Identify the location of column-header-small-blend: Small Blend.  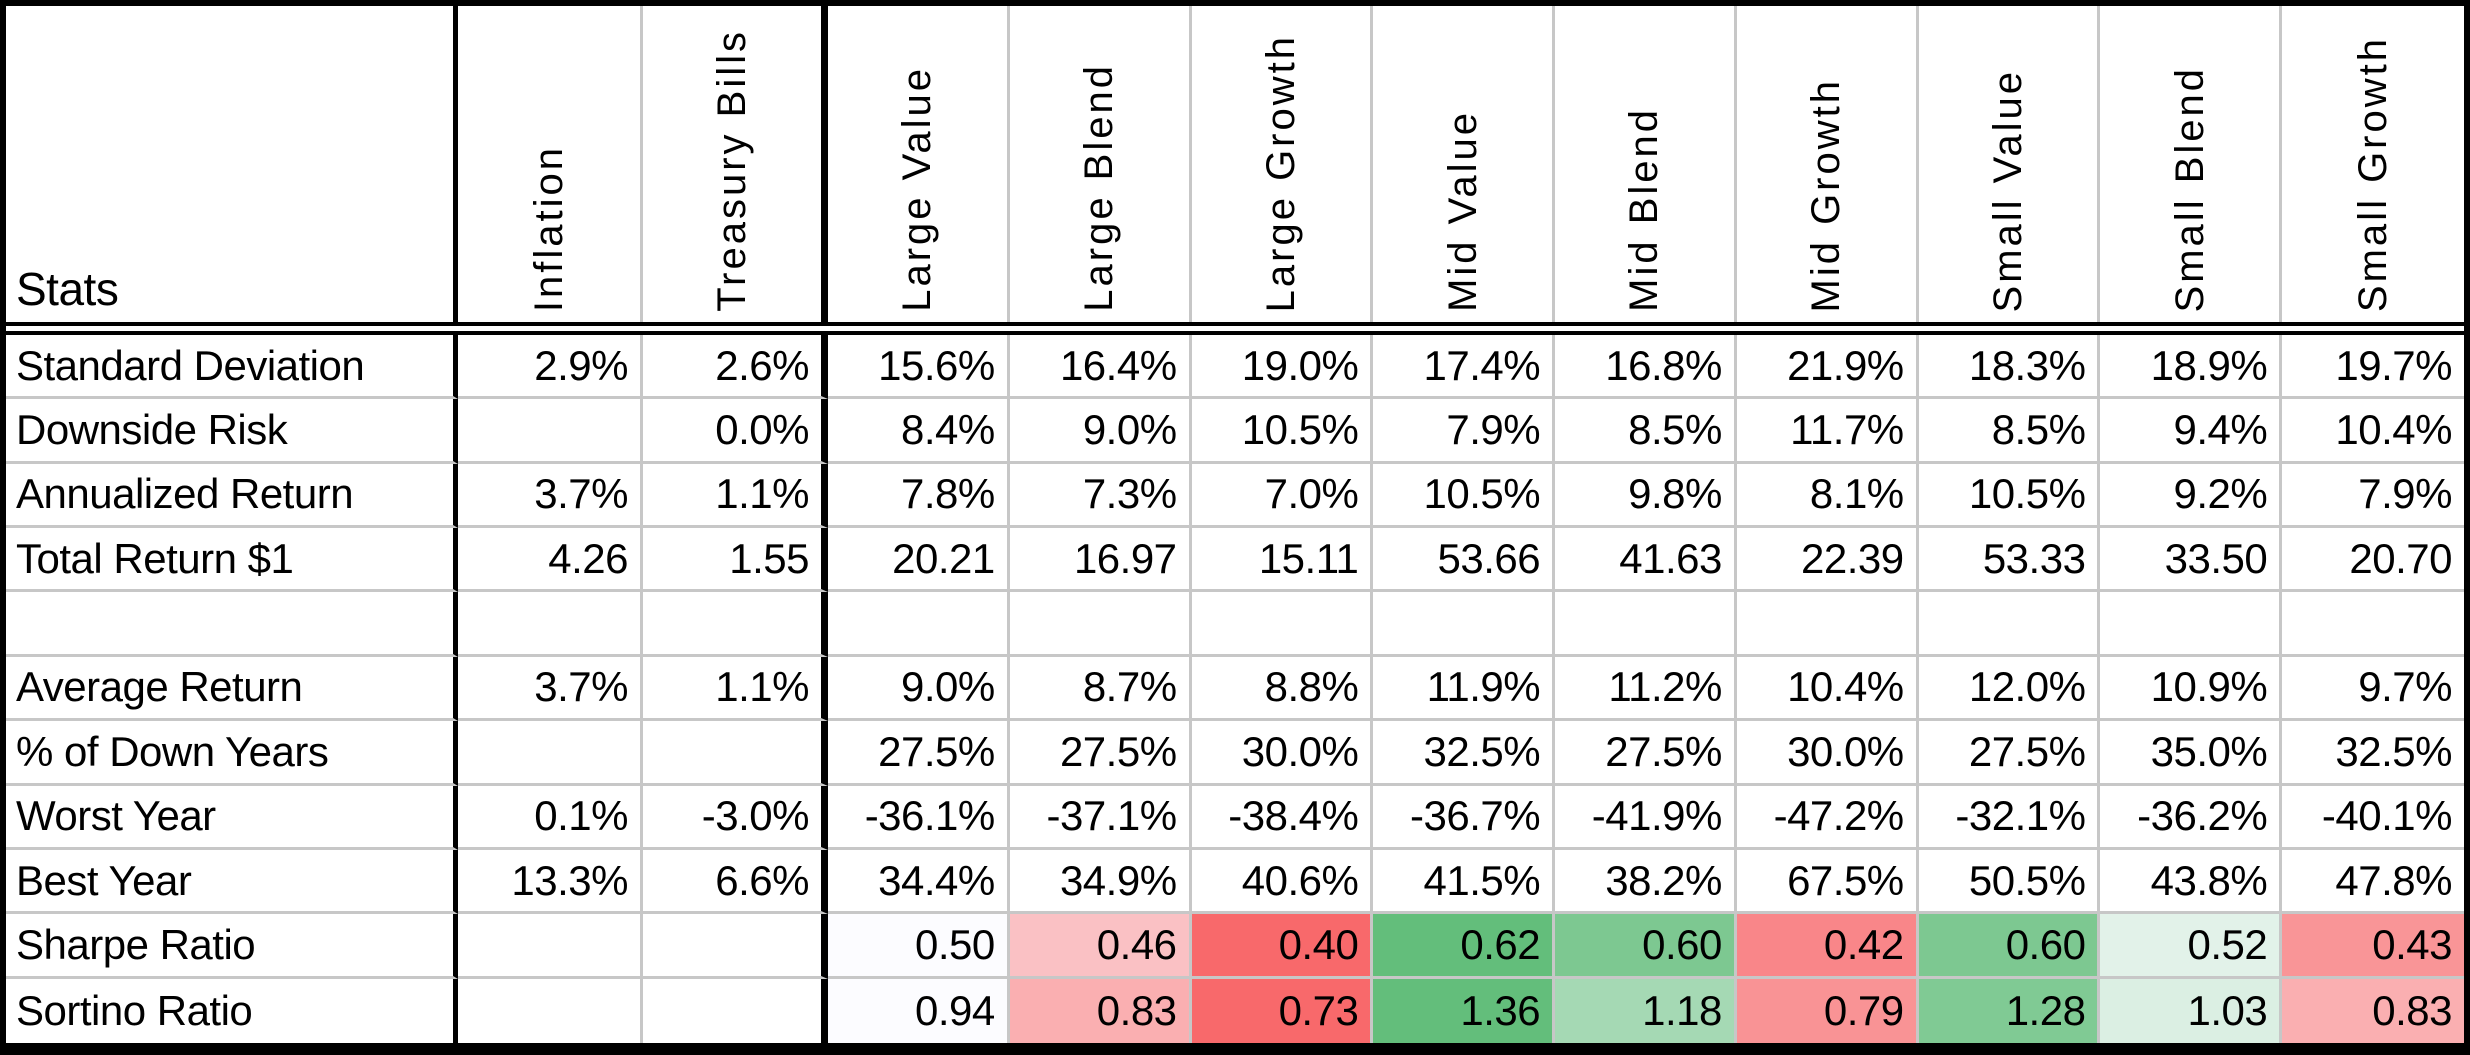
(2191, 164).